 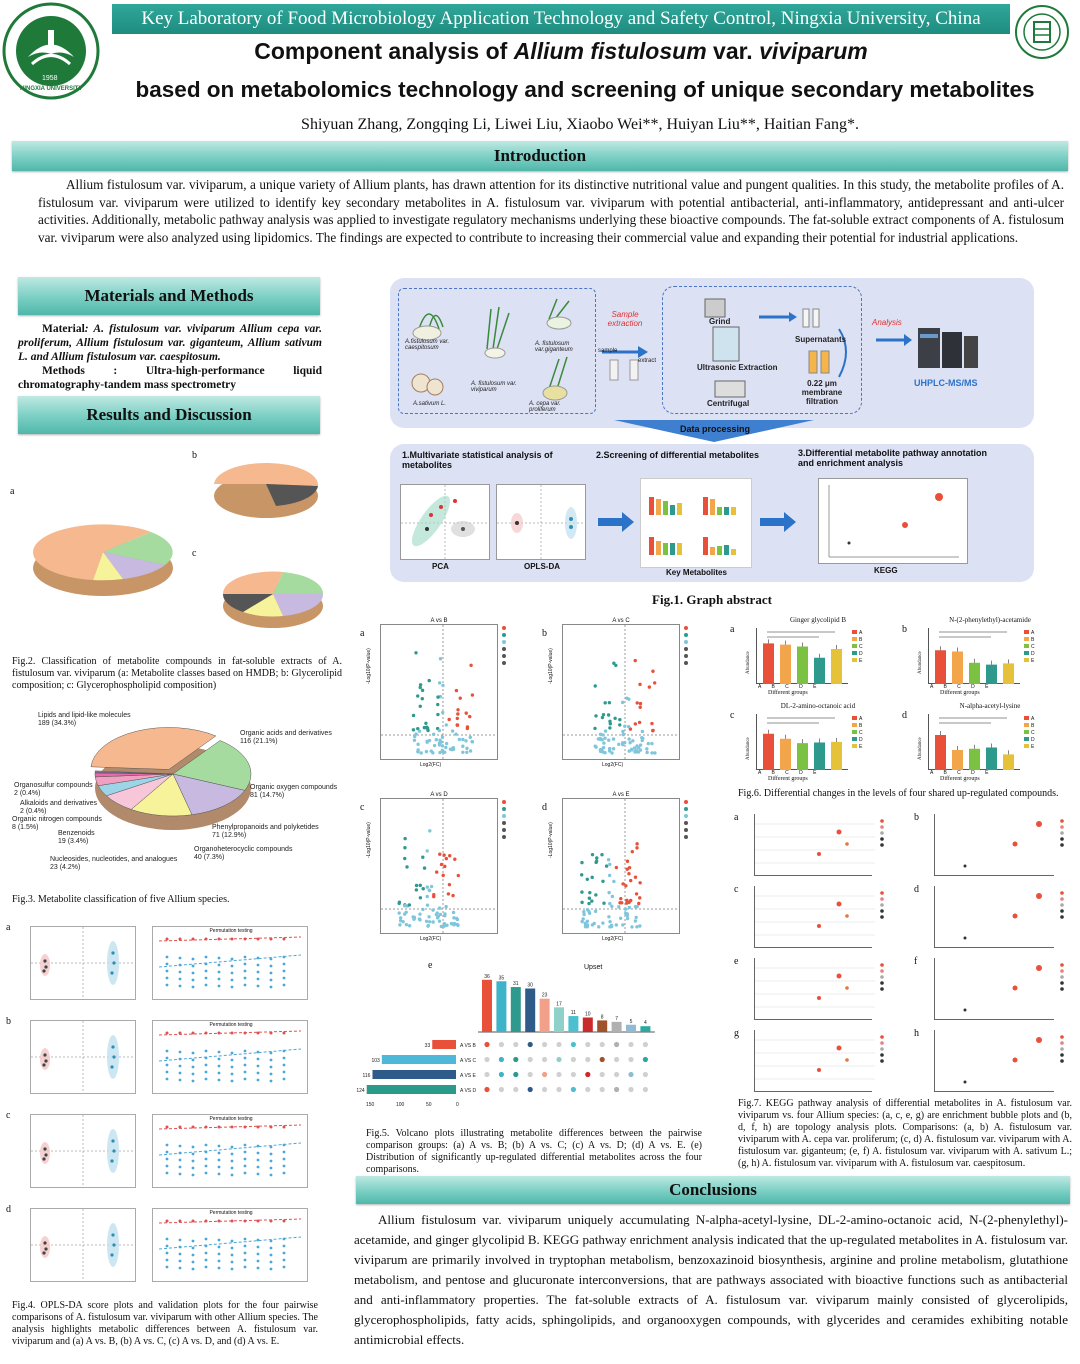 What do you see at coordinates (230, 1151) in the screenshot?
I see `fig4-permutation-plot: Permutation testing` at bounding box center [230, 1151].